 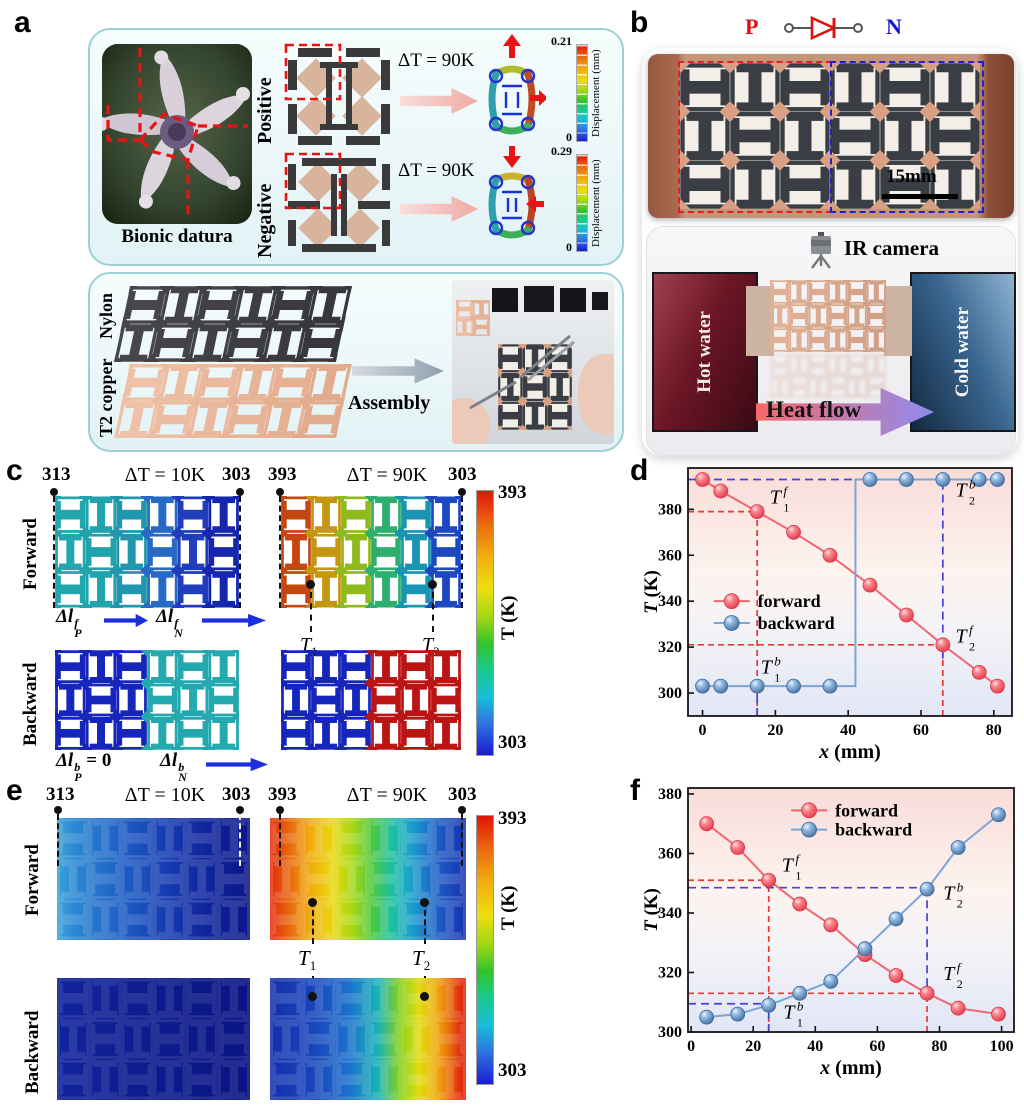 What do you see at coordinates (653, 910) in the screenshot?
I see `svg-text: T (K)` at bounding box center [653, 910].